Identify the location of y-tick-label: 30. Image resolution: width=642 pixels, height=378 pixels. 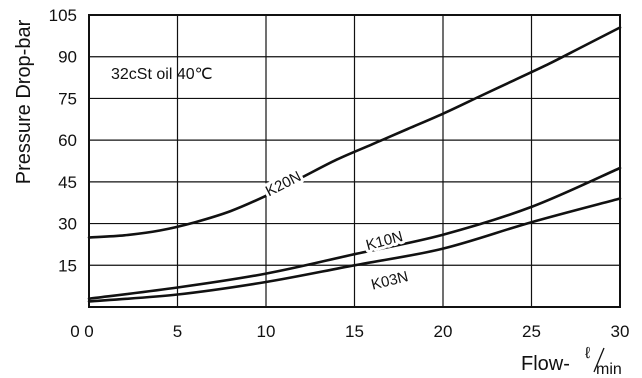
(67, 224).